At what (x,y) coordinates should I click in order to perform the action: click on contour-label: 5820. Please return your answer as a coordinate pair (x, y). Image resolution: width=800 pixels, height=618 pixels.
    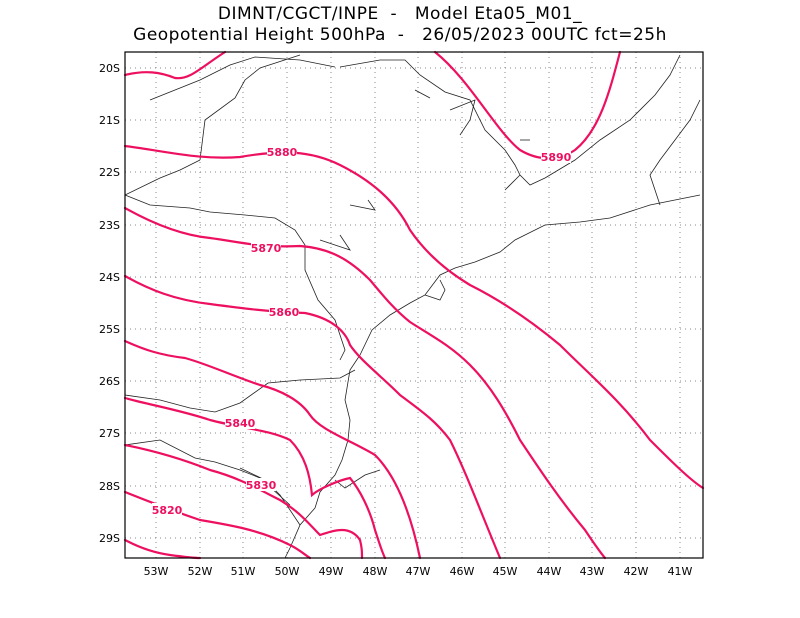
    Looking at the image, I should click on (167, 510).